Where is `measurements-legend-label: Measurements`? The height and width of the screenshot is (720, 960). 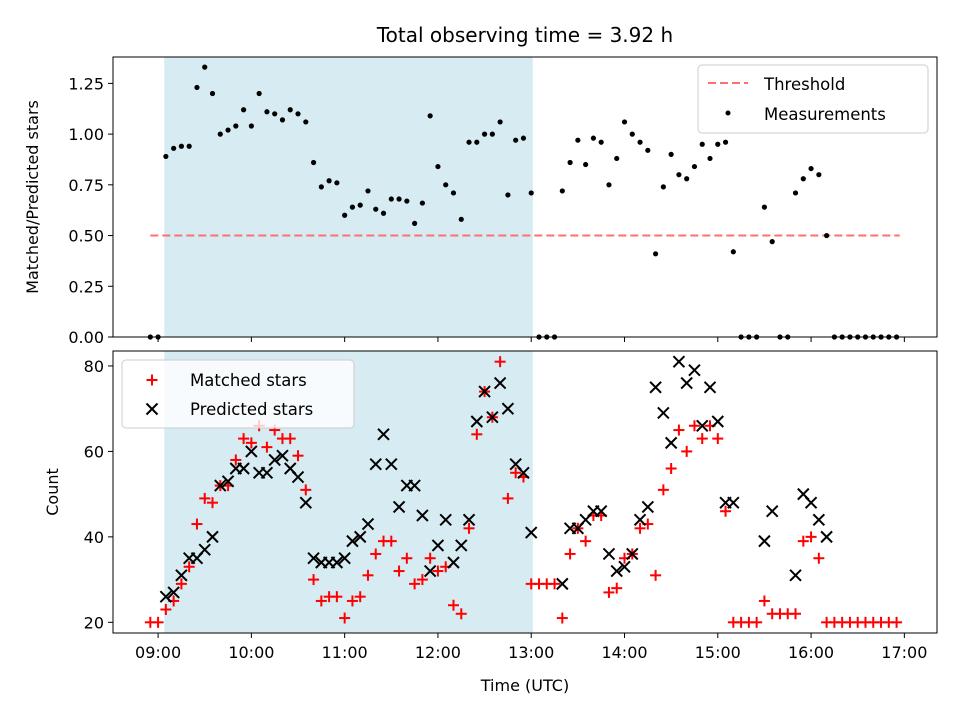
measurements-legend-label: Measurements is located at coordinates (825, 114).